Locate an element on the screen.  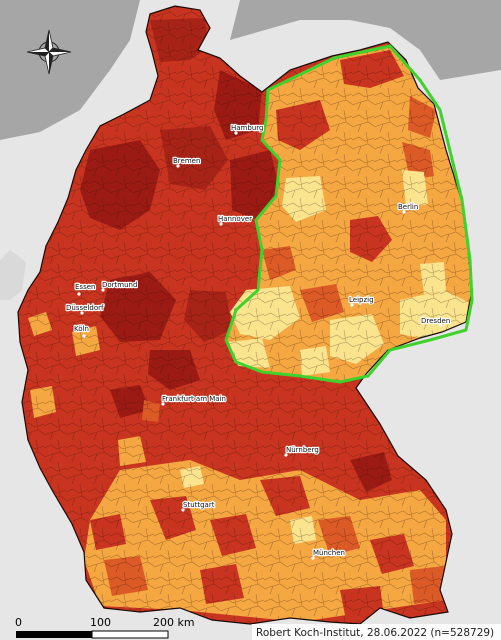
city-label-essen: Essen is located at coordinates (85, 287).